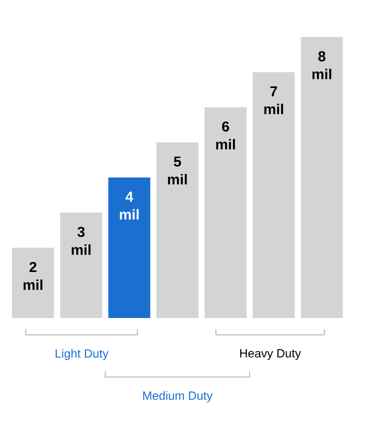  What do you see at coordinates (270, 354) in the screenshot?
I see `text: Heavy Duty` at bounding box center [270, 354].